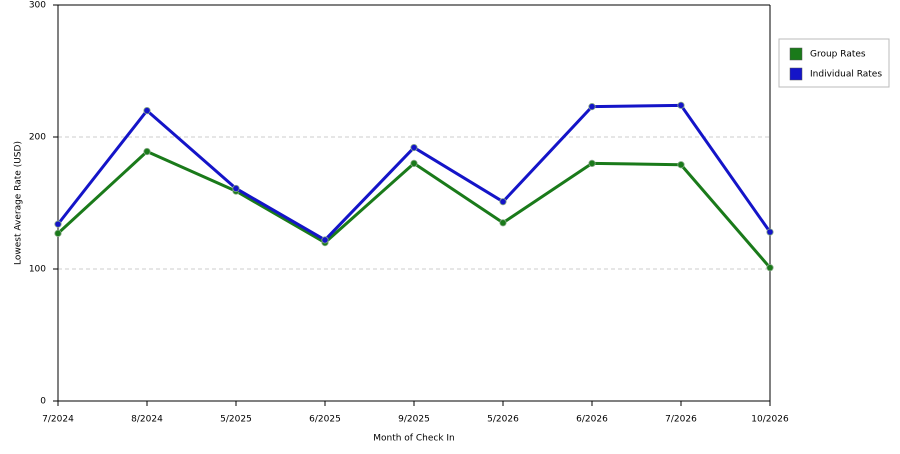 Image resolution: width=900 pixels, height=454 pixels. Describe the element at coordinates (325, 420) in the screenshot. I see `x-tick-label: 6/2025` at that location.